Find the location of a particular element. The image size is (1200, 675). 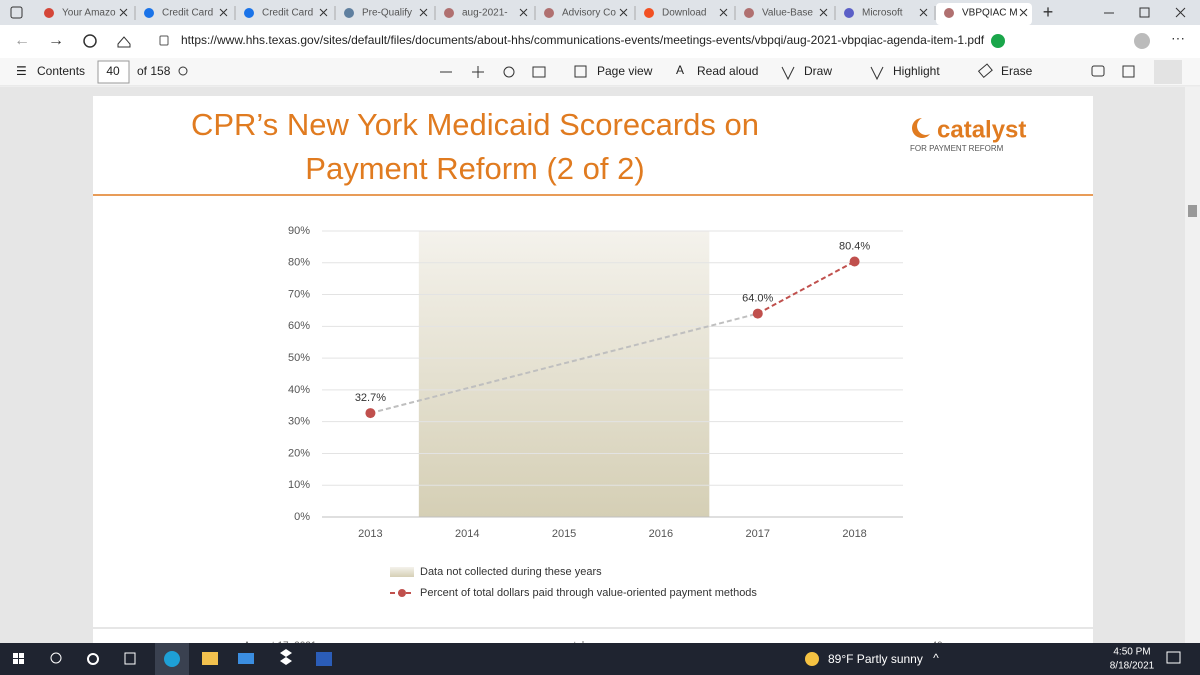

x-tick-label: 2015 is located at coordinates (564, 534).